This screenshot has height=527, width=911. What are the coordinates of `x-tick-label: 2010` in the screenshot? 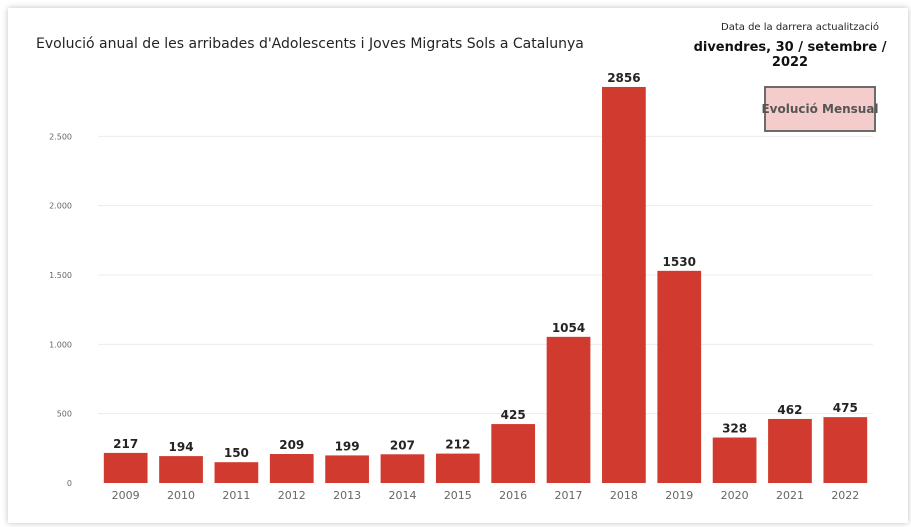 It's located at (181, 495).